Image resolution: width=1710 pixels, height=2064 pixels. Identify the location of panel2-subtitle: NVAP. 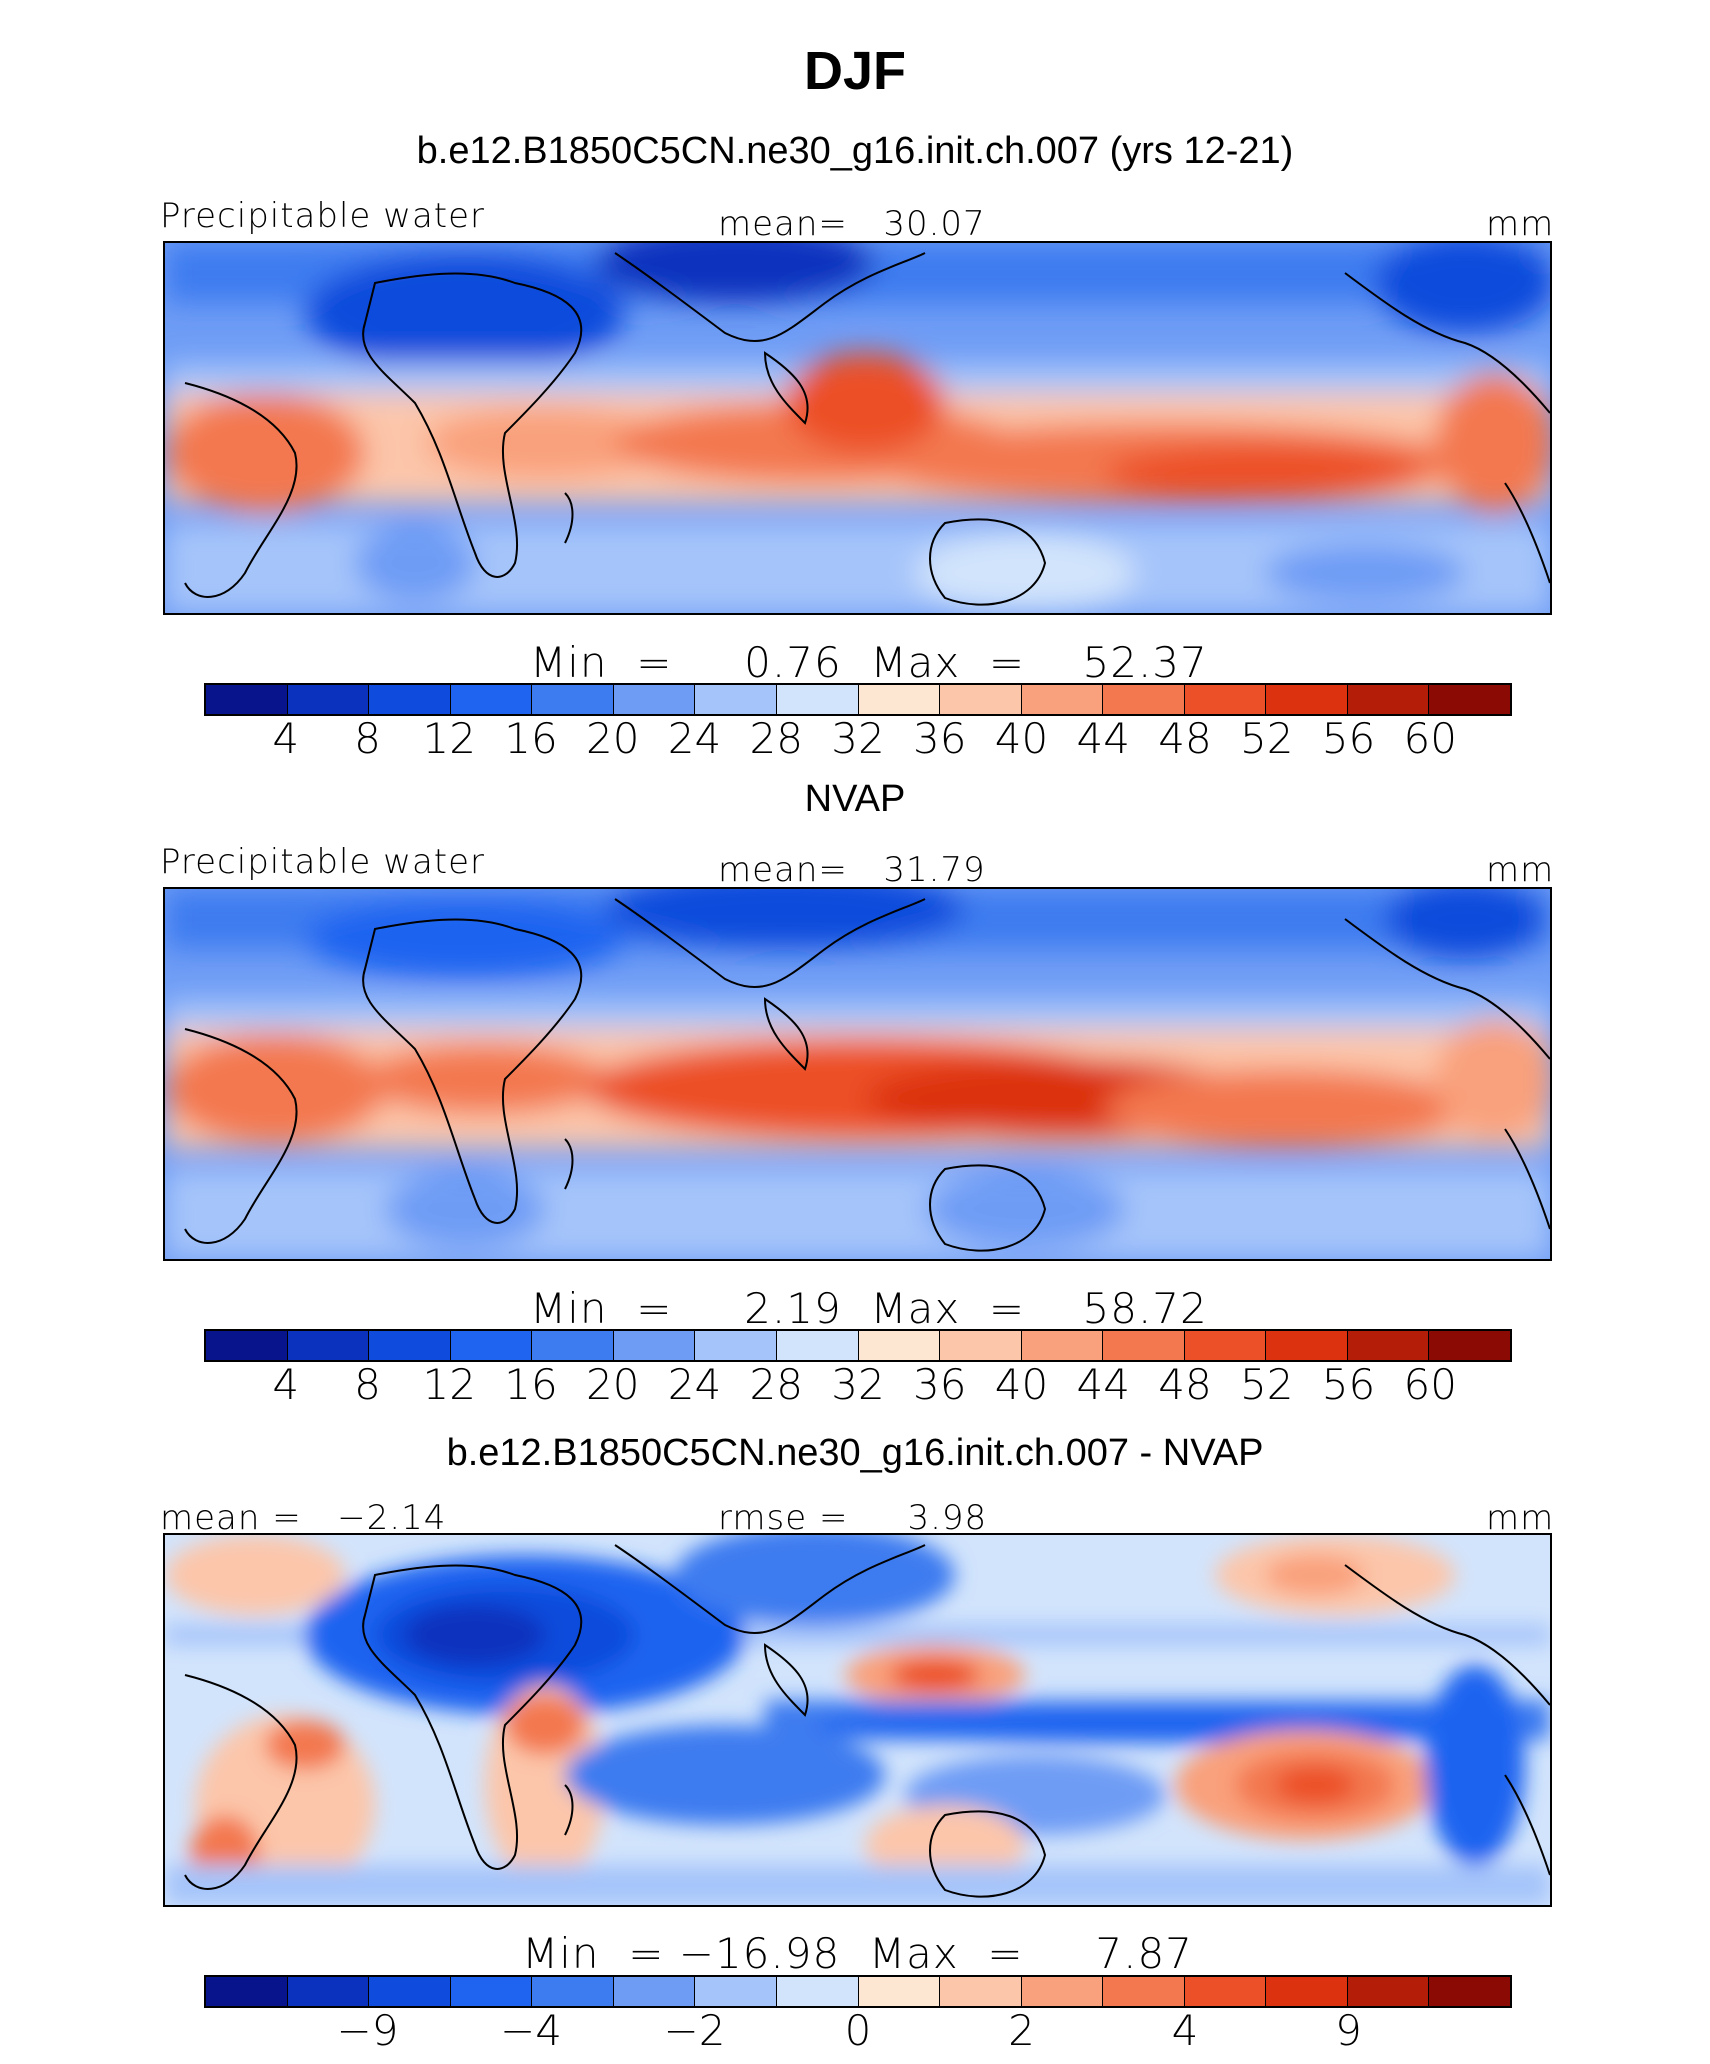
(855, 799).